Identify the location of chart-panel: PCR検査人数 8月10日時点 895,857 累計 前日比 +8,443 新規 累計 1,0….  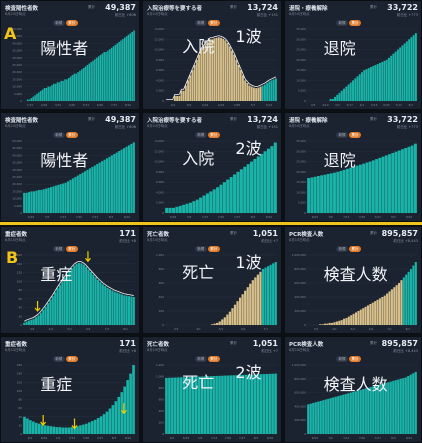
(353, 280).